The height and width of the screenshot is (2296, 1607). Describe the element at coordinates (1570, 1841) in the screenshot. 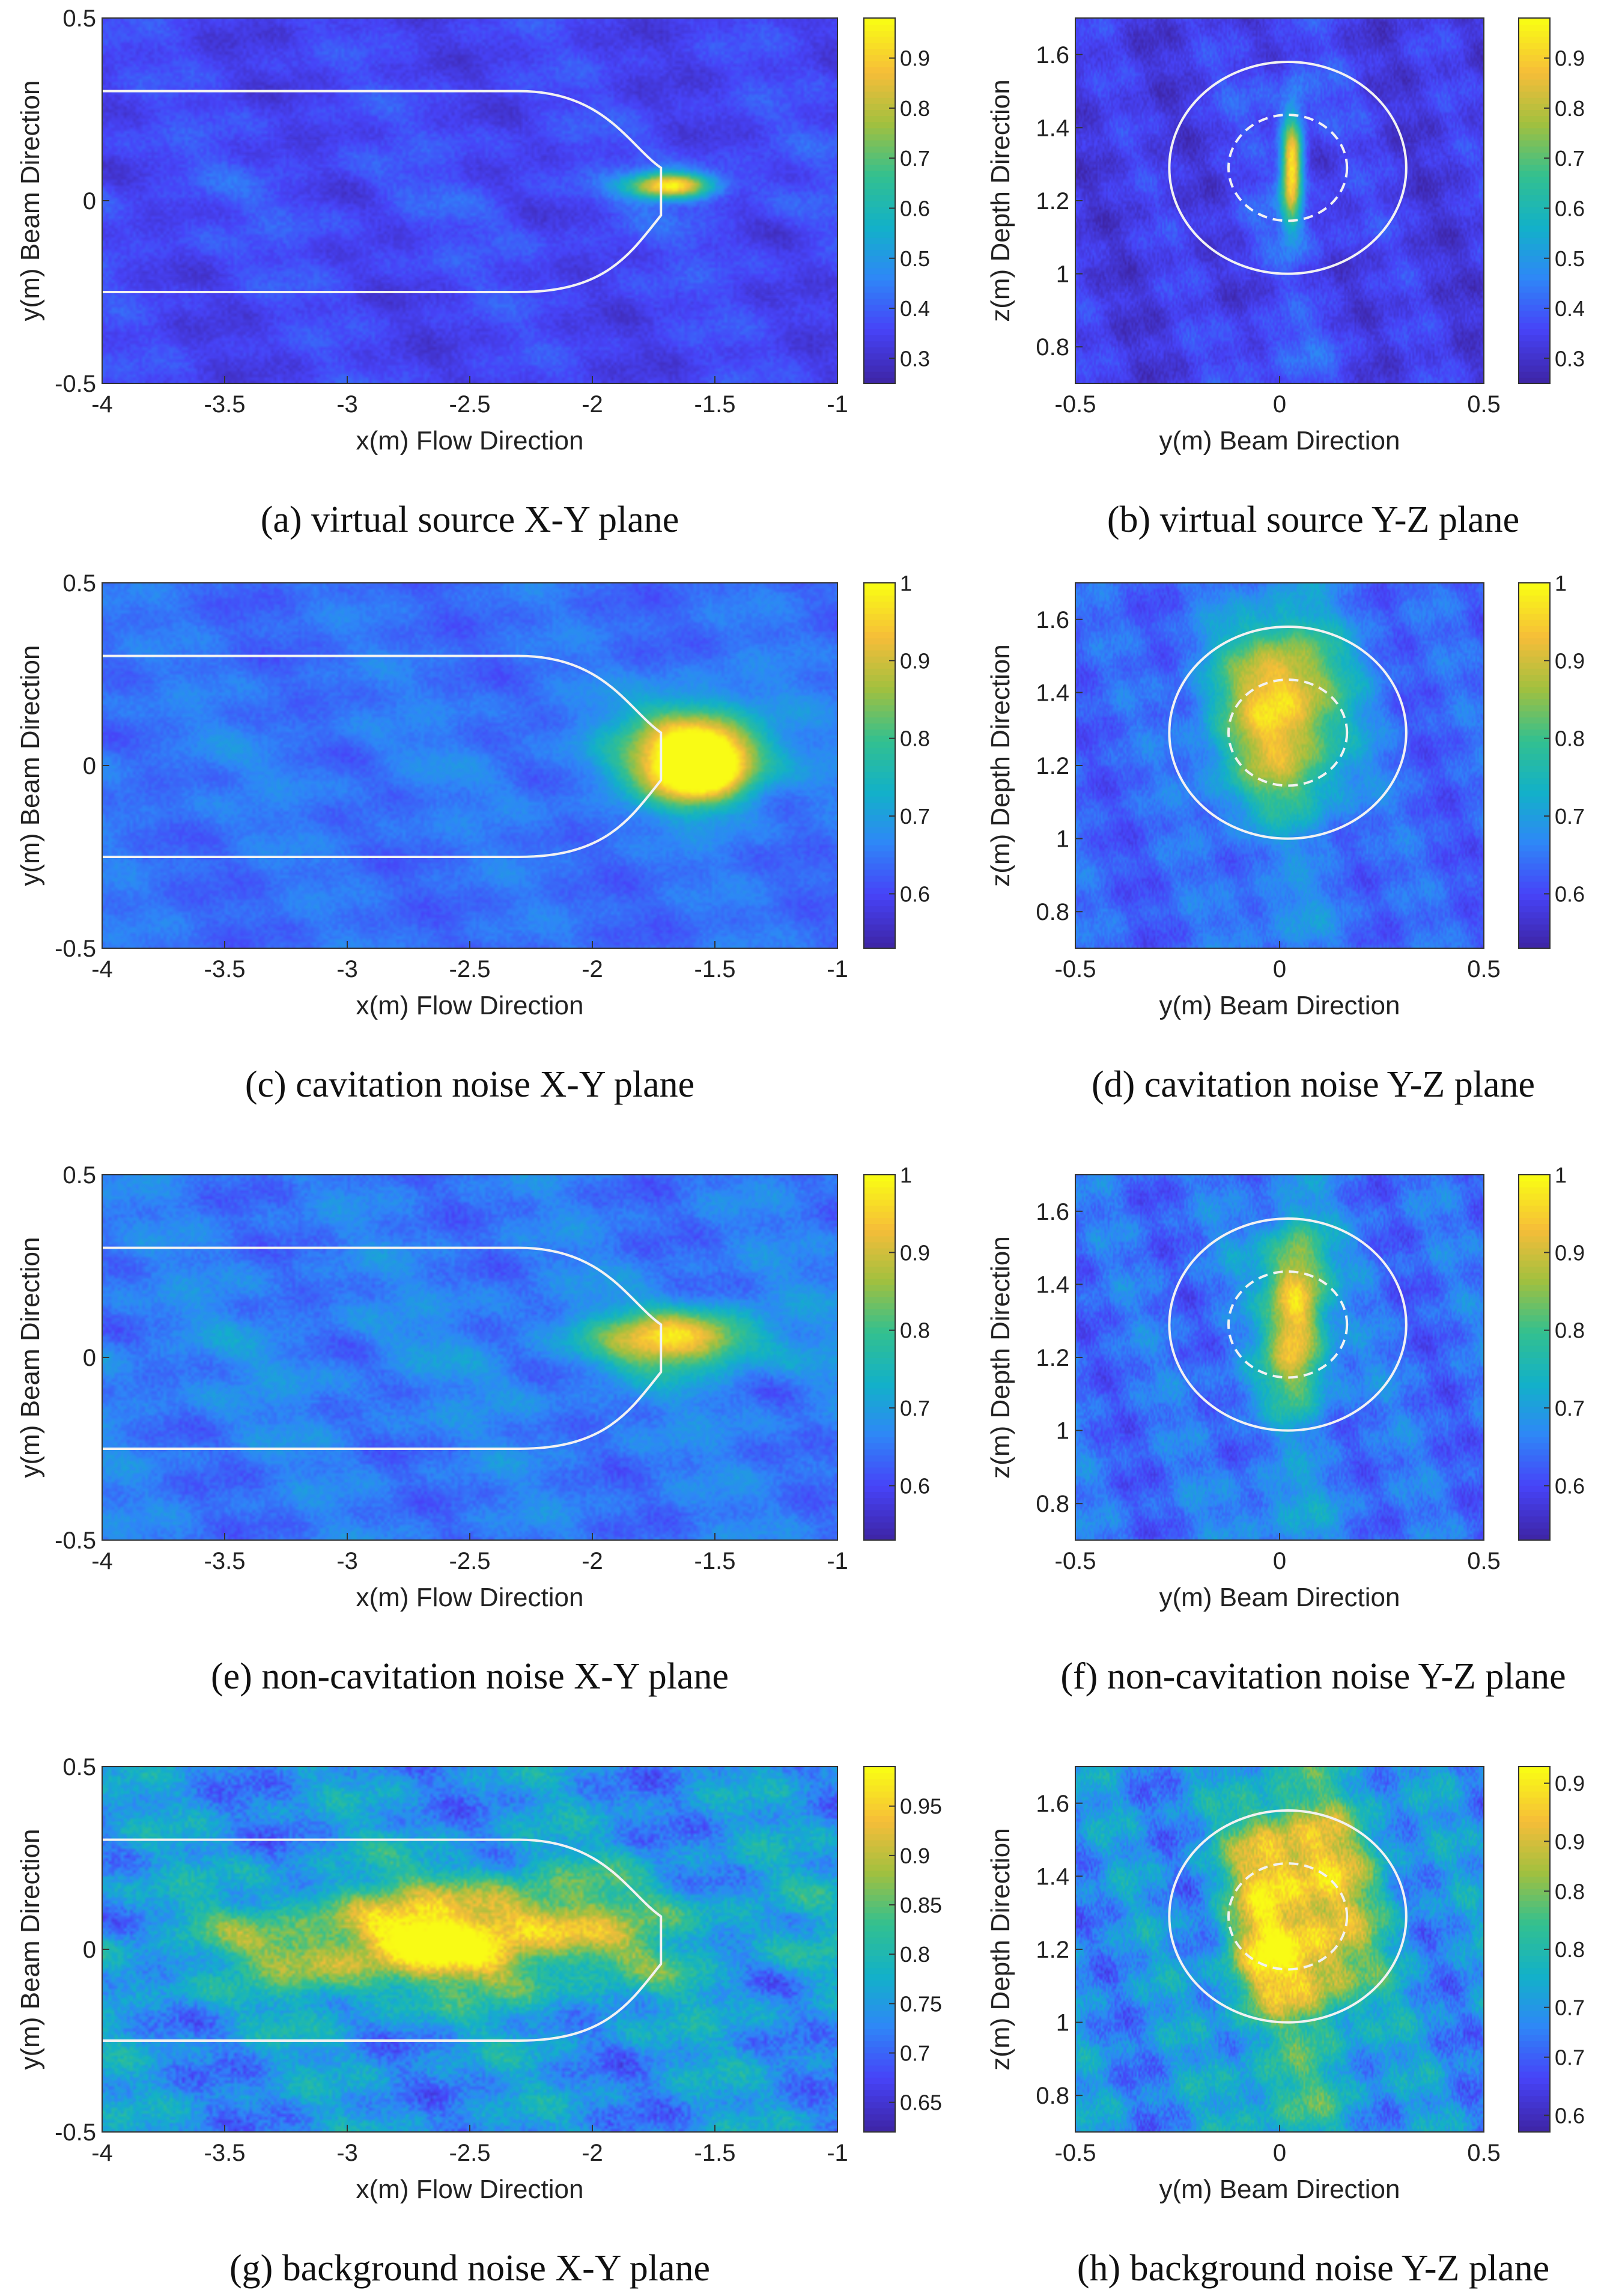

I see `colorbar-tick-label: 0.9` at that location.